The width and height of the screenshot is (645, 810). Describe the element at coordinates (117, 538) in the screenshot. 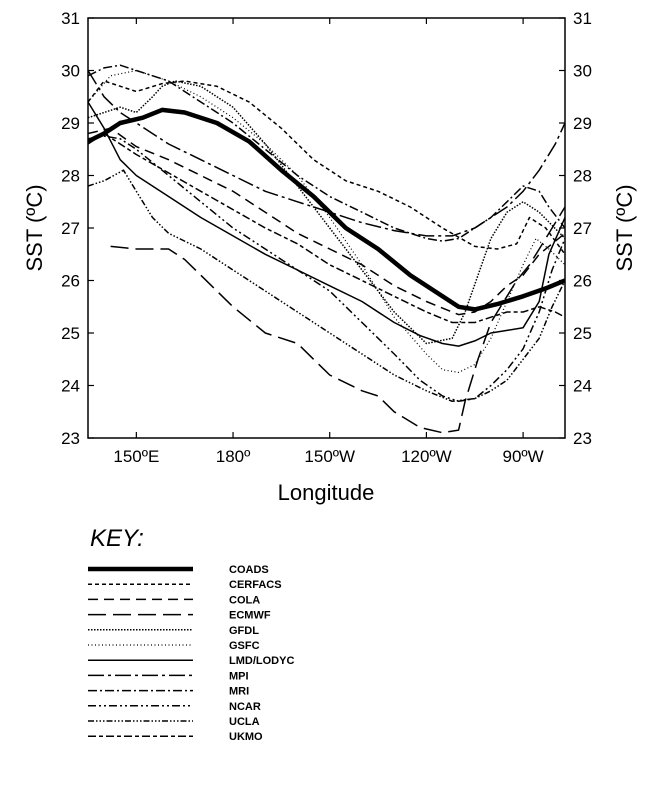

I see `legend-title: KEY:` at that location.